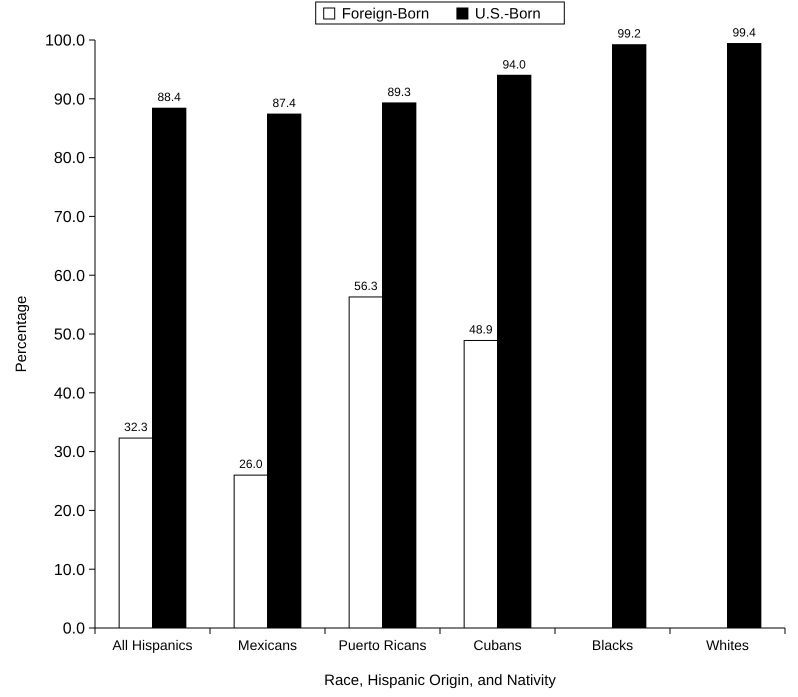 The height and width of the screenshot is (697, 798). I want to click on x-axis-title: Race, Hispanic Origin, and Nativity, so click(440, 680).